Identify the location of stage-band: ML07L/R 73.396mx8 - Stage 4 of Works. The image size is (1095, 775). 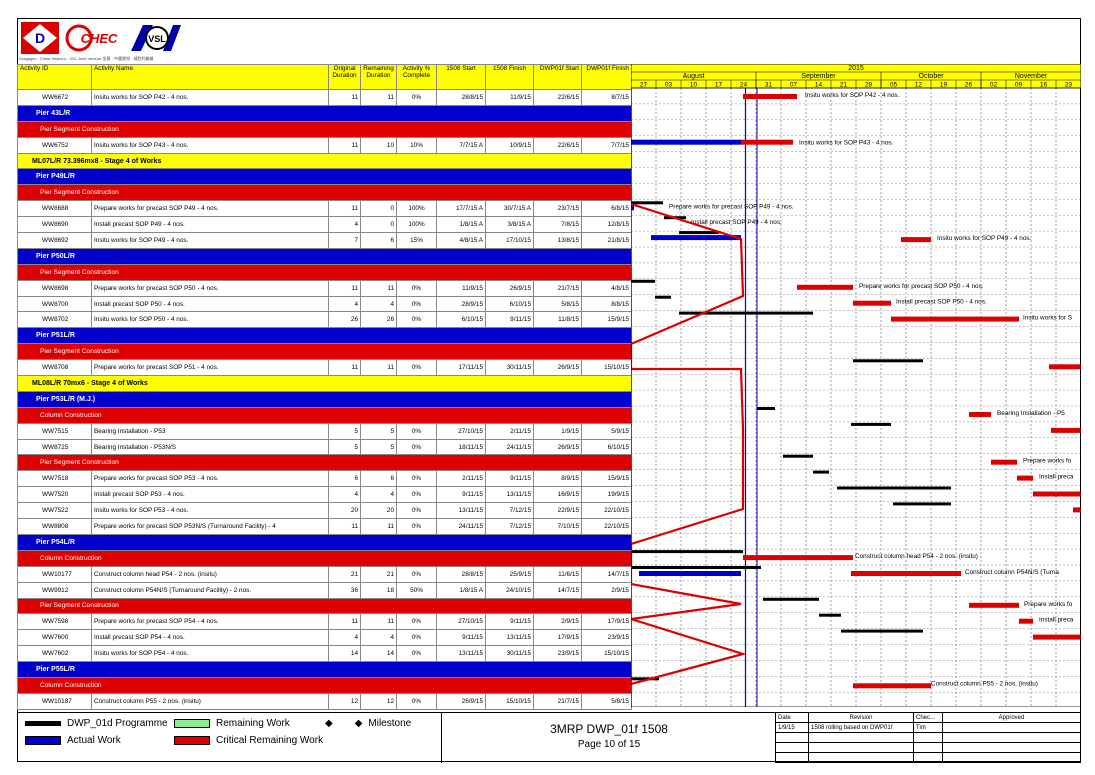
(324, 161).